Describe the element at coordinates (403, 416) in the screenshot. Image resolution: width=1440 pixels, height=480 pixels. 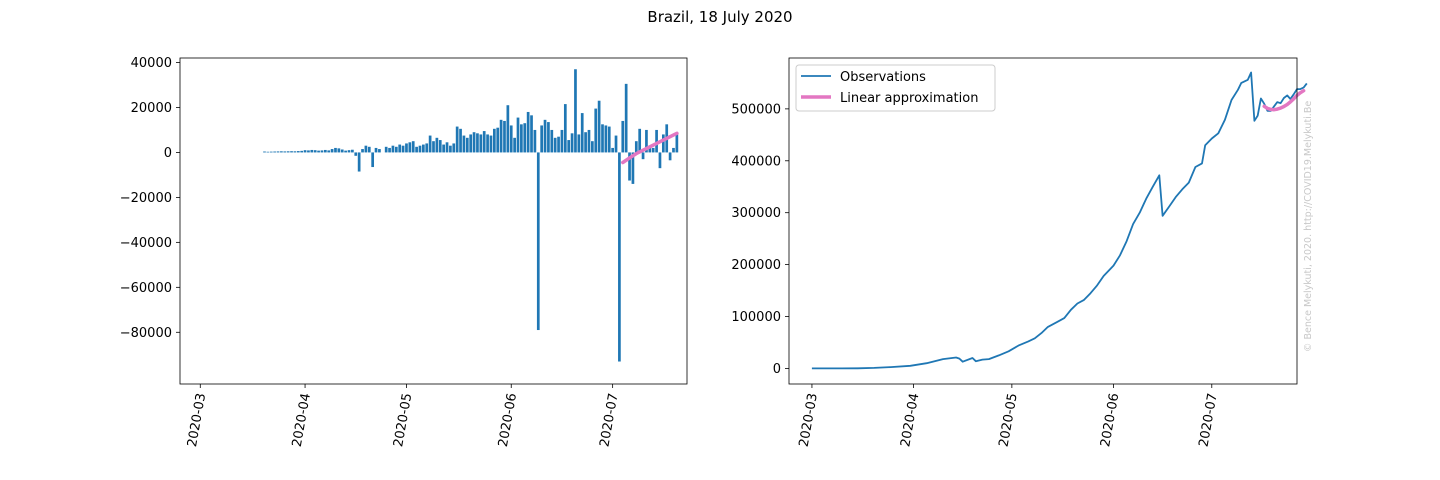
I see `left-x-axis: 2020-03 2020-04 2020-05 2020-06 2020-07` at that location.